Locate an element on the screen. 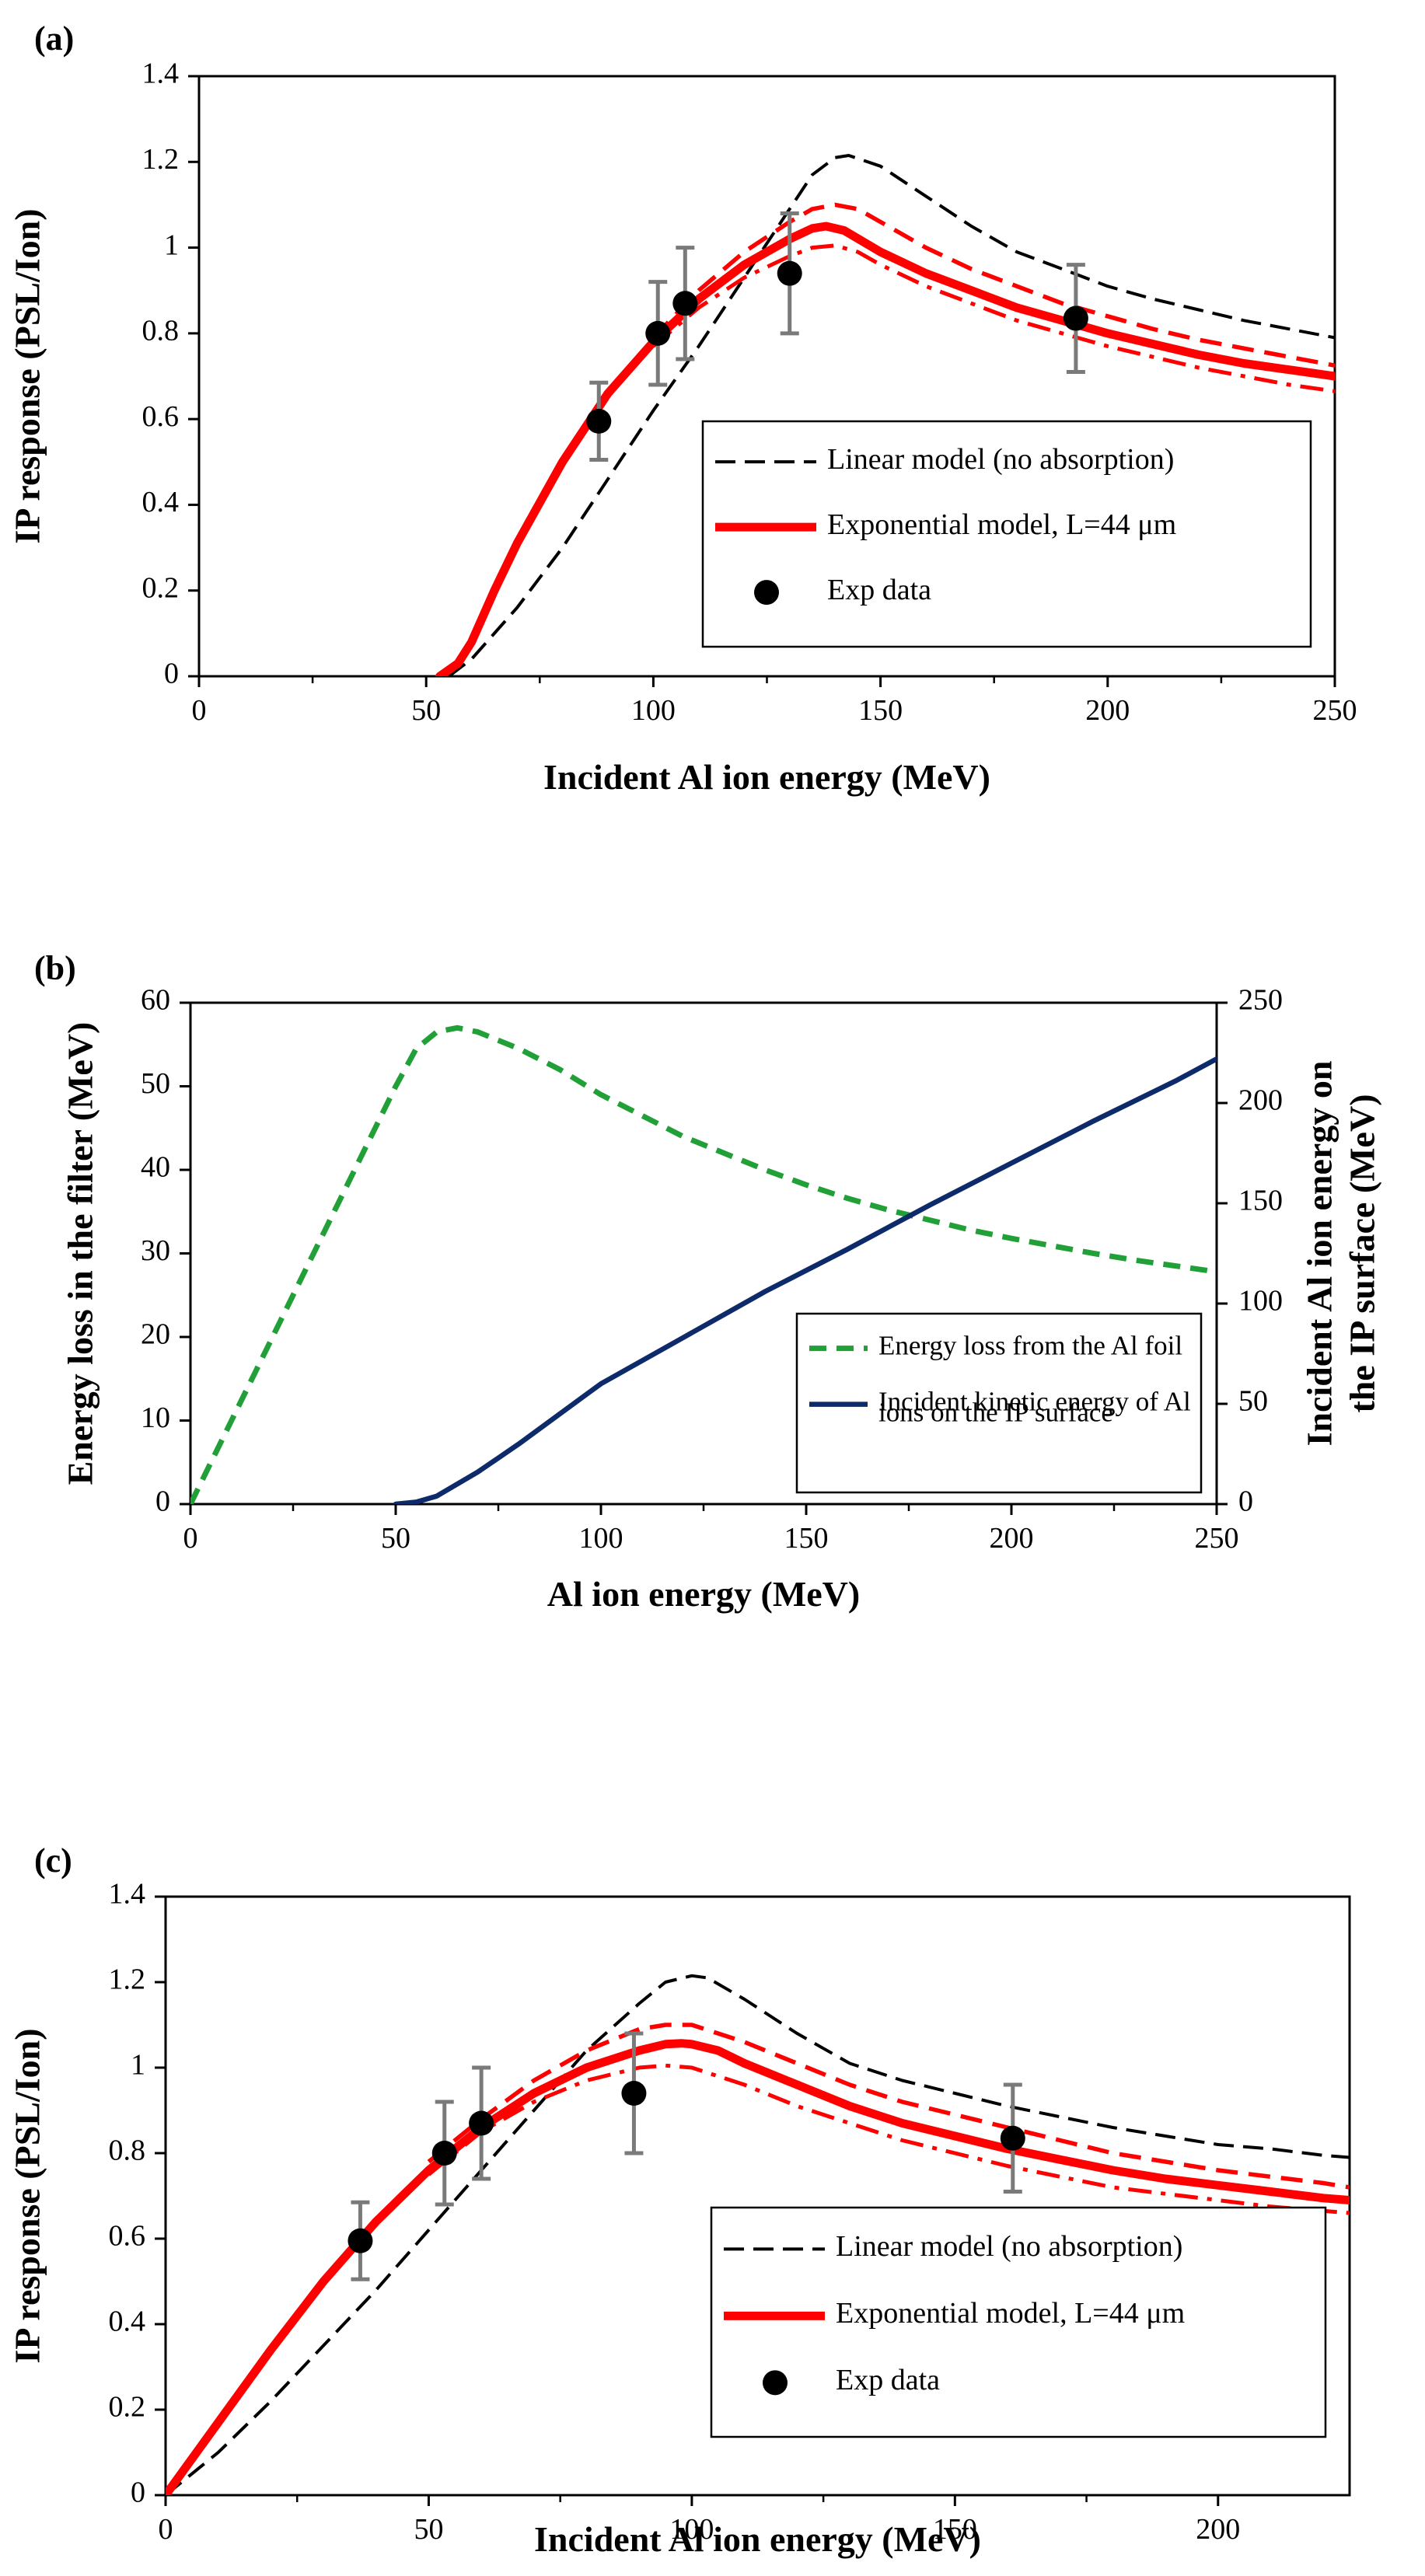 This screenshot has width=1425, height=2576. series-line-green-dashed is located at coordinates (704, 1264).